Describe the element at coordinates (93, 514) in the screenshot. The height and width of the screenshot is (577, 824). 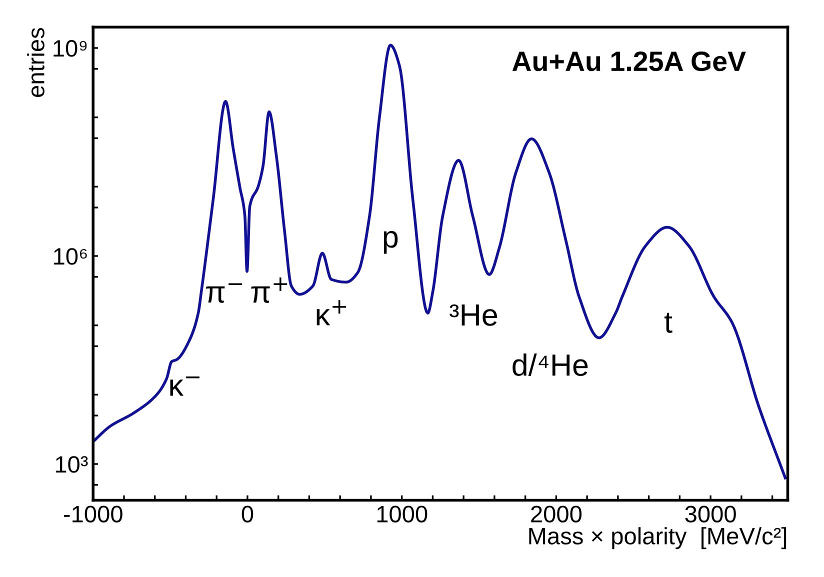
I see `x-tick-label: -1000` at that location.